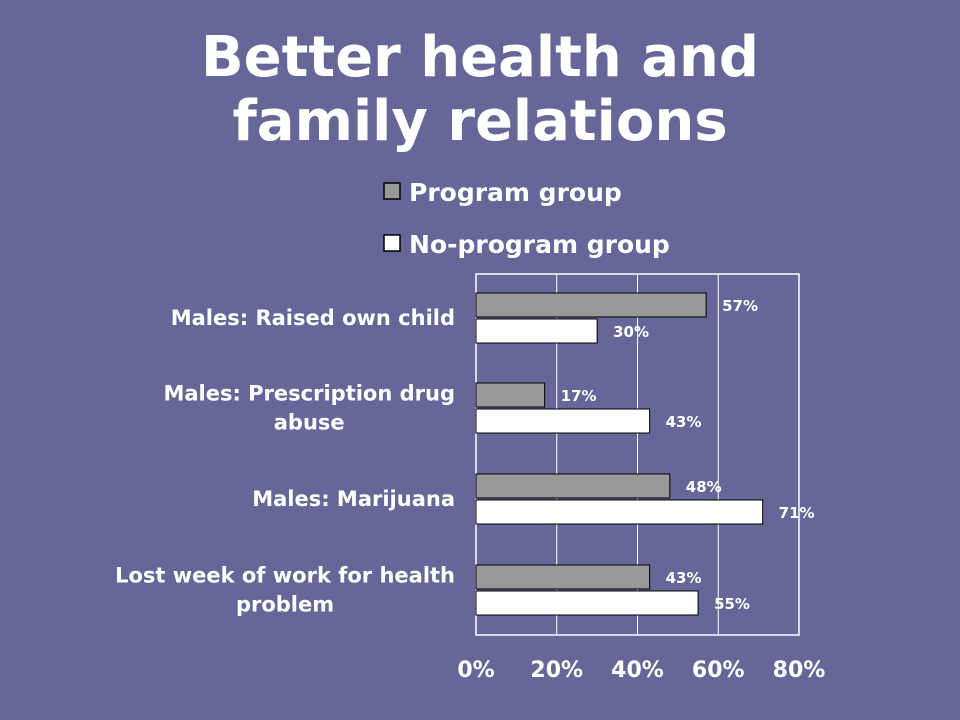 Image resolution: width=960 pixels, height=720 pixels. I want to click on data-label: 17%, so click(579, 396).